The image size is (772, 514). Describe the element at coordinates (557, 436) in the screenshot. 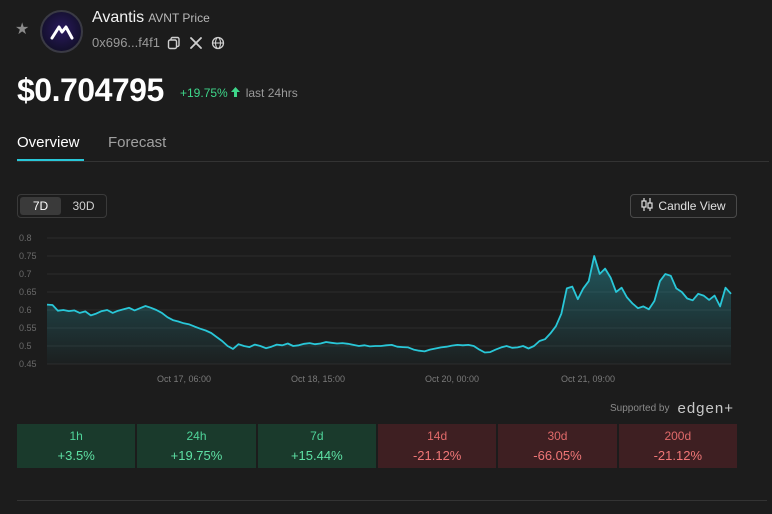

I see `perf-period: 30d` at that location.